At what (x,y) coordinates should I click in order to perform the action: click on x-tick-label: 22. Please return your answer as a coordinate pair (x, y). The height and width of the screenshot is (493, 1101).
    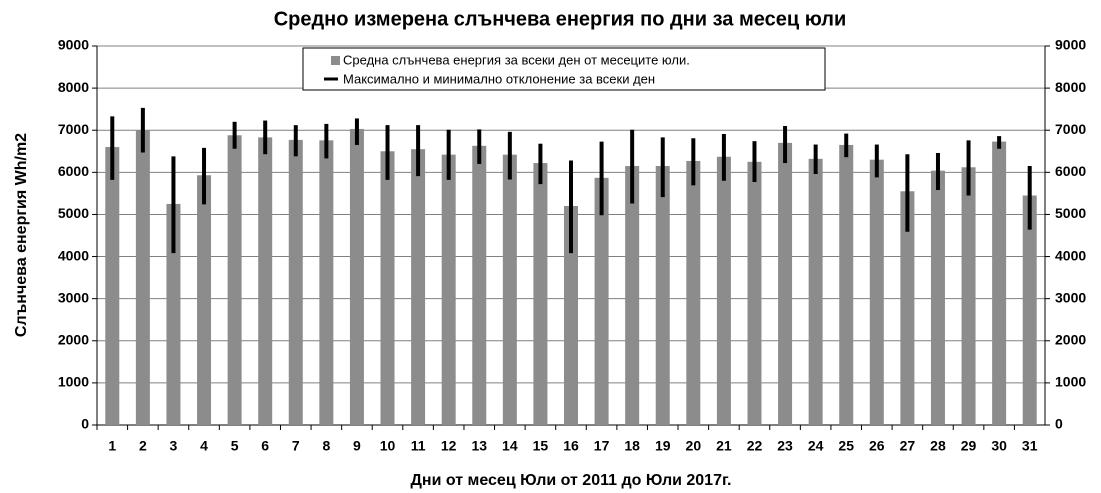
    Looking at the image, I should click on (755, 446).